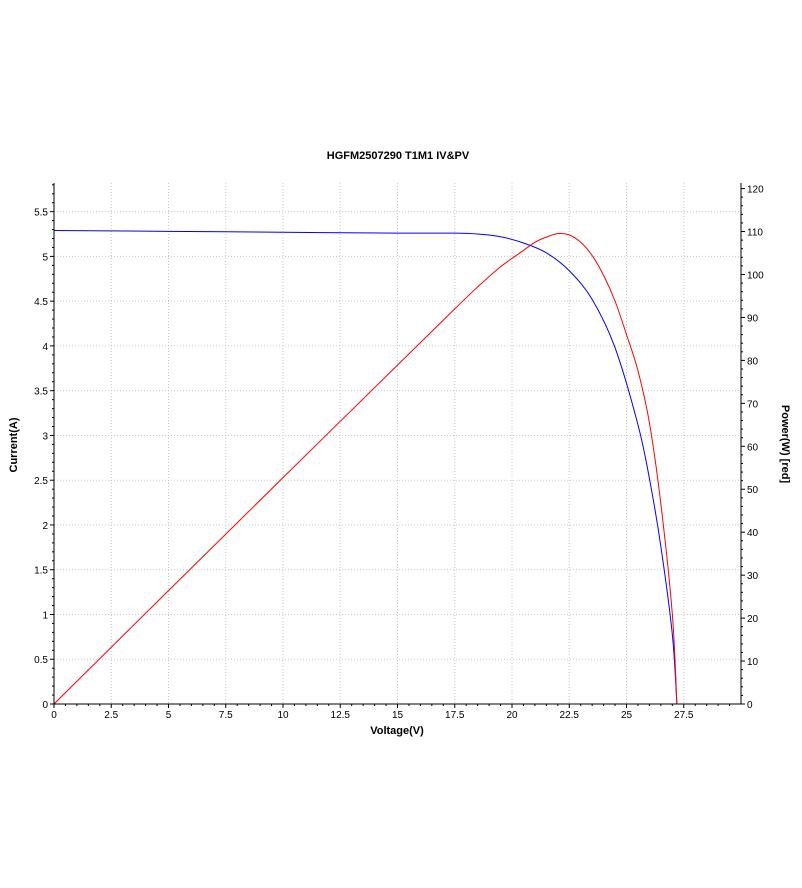  Describe the element at coordinates (169, 715) in the screenshot. I see `x-tick-label: 5` at that location.